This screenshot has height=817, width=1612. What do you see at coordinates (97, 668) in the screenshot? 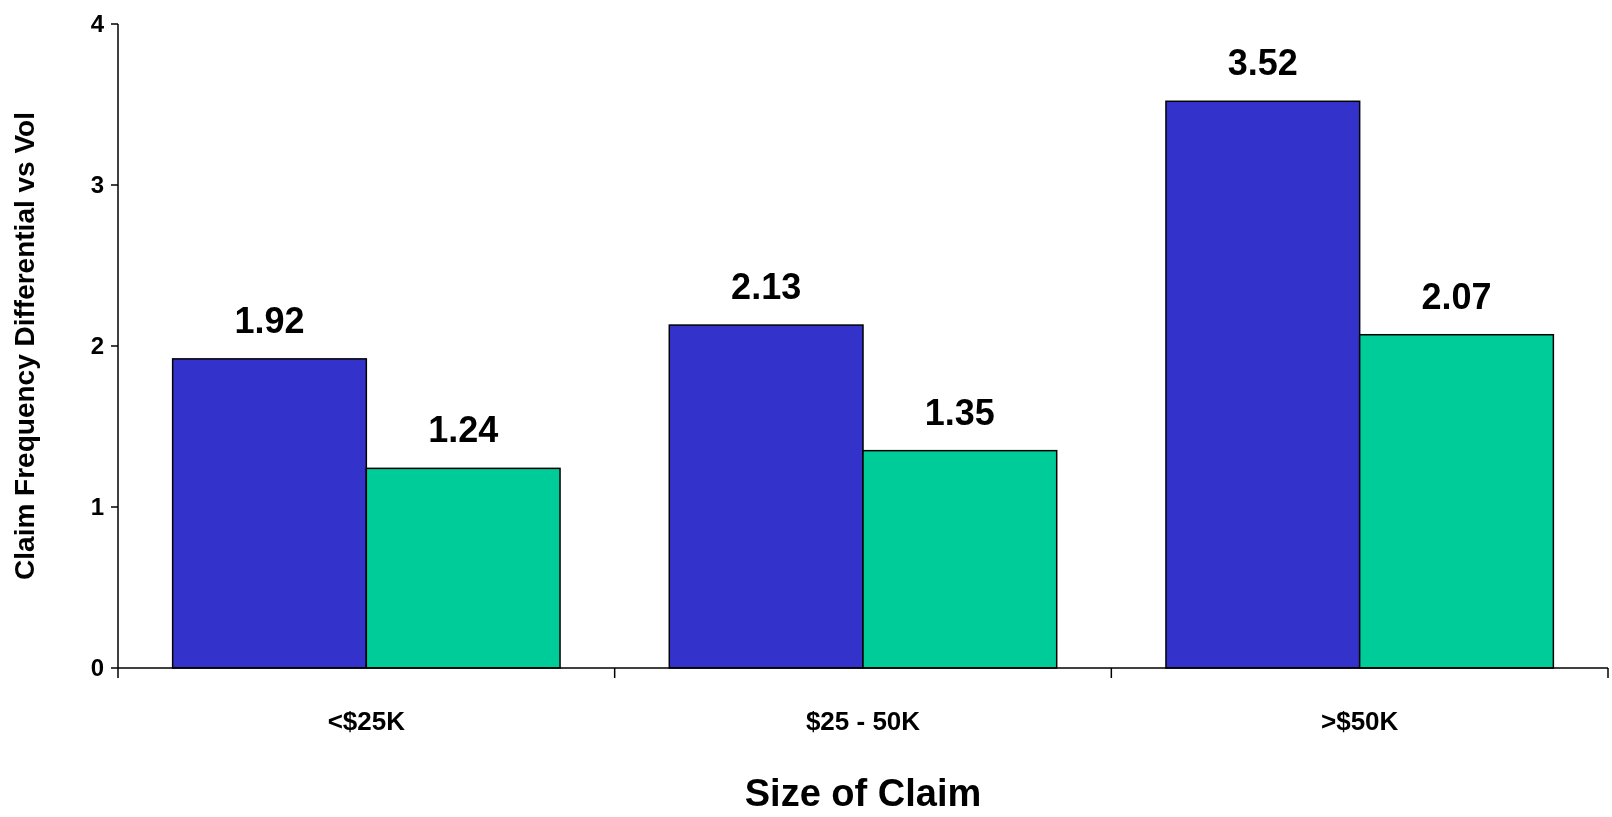
I see `y-tick-label: 0` at bounding box center [97, 668].